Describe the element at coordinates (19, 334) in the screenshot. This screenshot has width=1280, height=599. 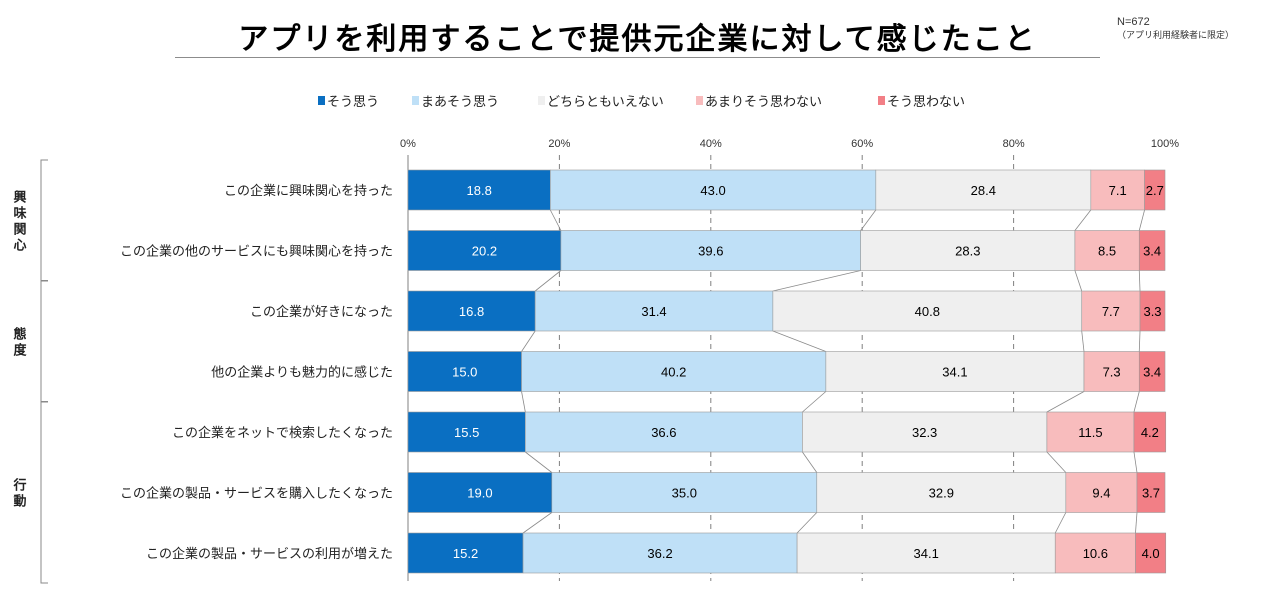
I see `group-label-char: 態` at that location.